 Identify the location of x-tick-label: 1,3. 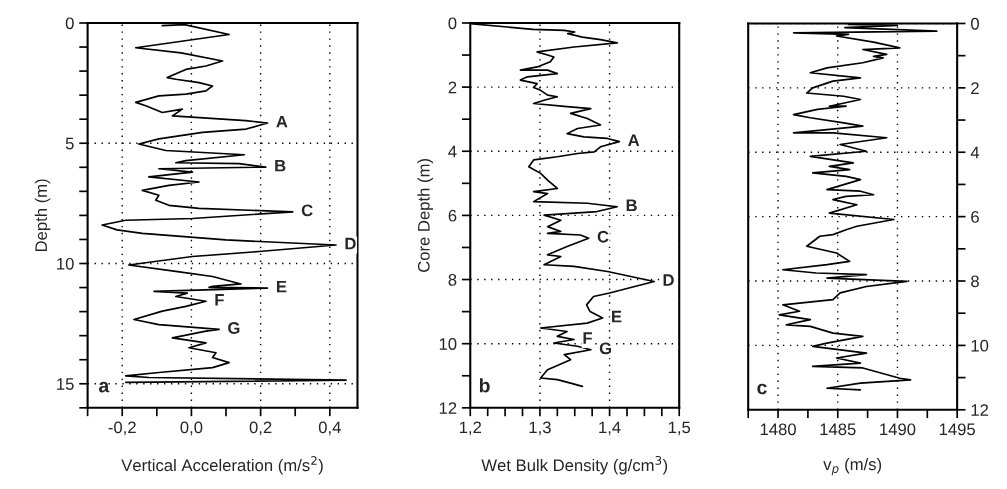
(540, 428).